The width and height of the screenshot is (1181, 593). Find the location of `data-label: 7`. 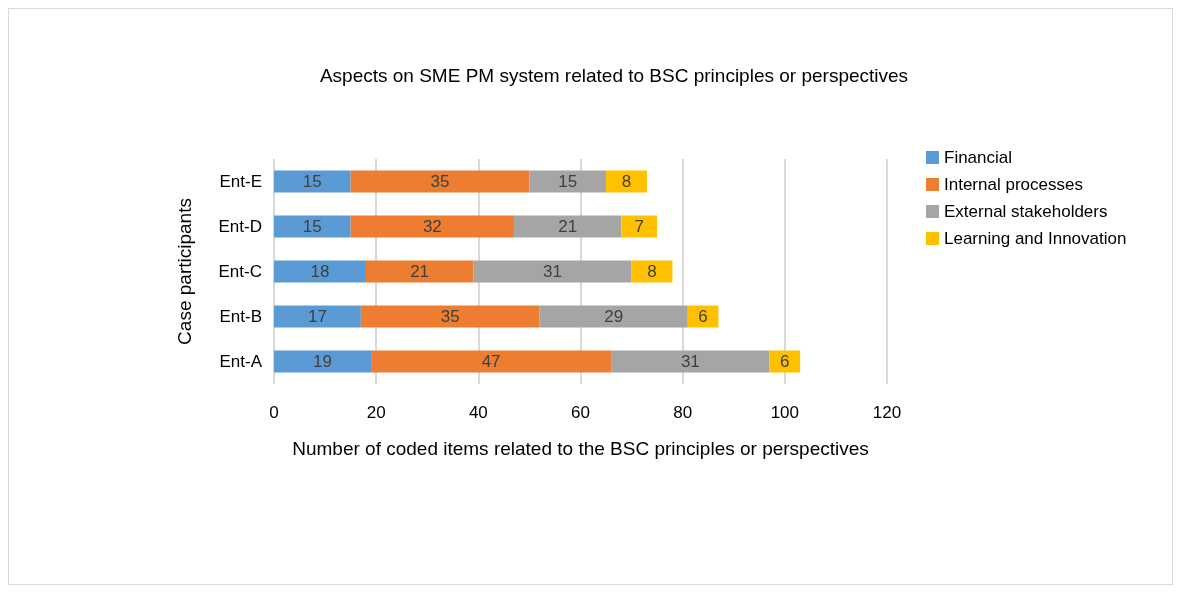

data-label: 7 is located at coordinates (639, 226).